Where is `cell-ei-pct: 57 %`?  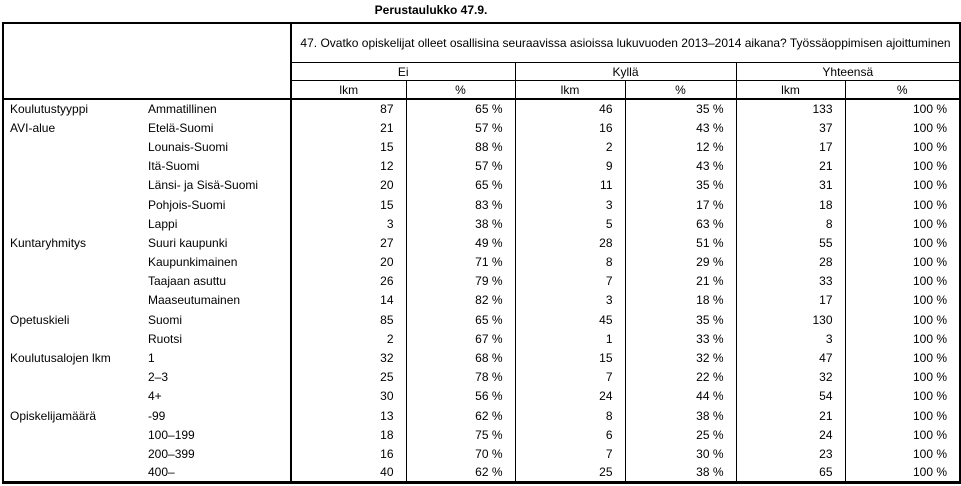 cell-ei-pct: 57 % is located at coordinates (460, 128).